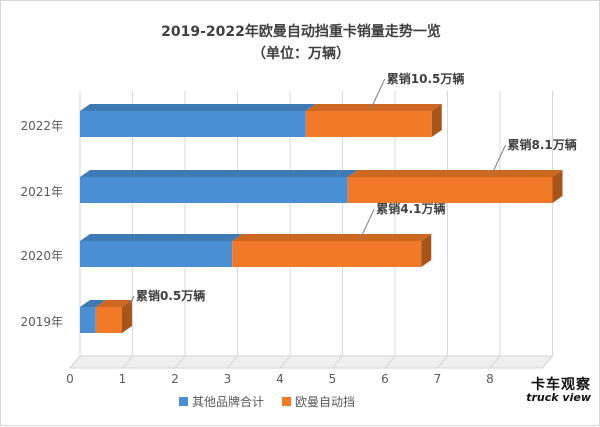 The image size is (600, 427). Describe the element at coordinates (490, 379) in the screenshot. I see `x-tick-label: 8` at that location.